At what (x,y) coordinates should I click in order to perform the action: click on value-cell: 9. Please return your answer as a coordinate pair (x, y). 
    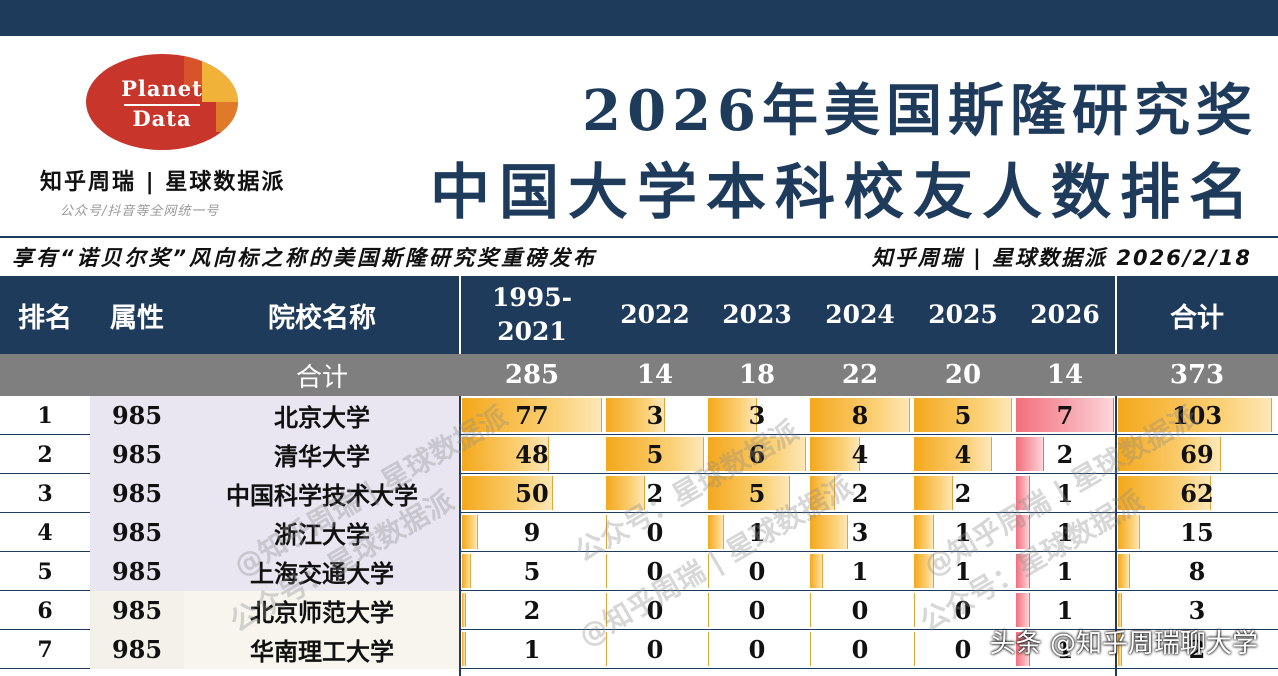
    Looking at the image, I should click on (532, 532).